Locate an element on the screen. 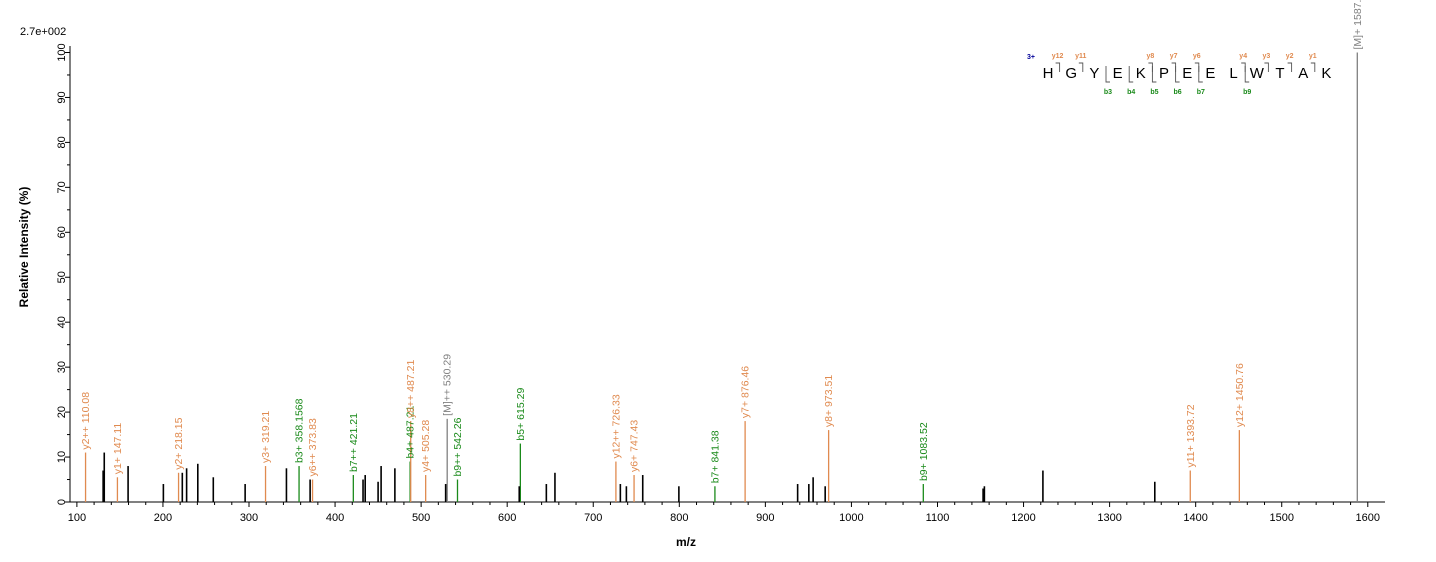 This screenshot has width=1436, height=562. b-ion-label: b7 is located at coordinates (1201, 92).